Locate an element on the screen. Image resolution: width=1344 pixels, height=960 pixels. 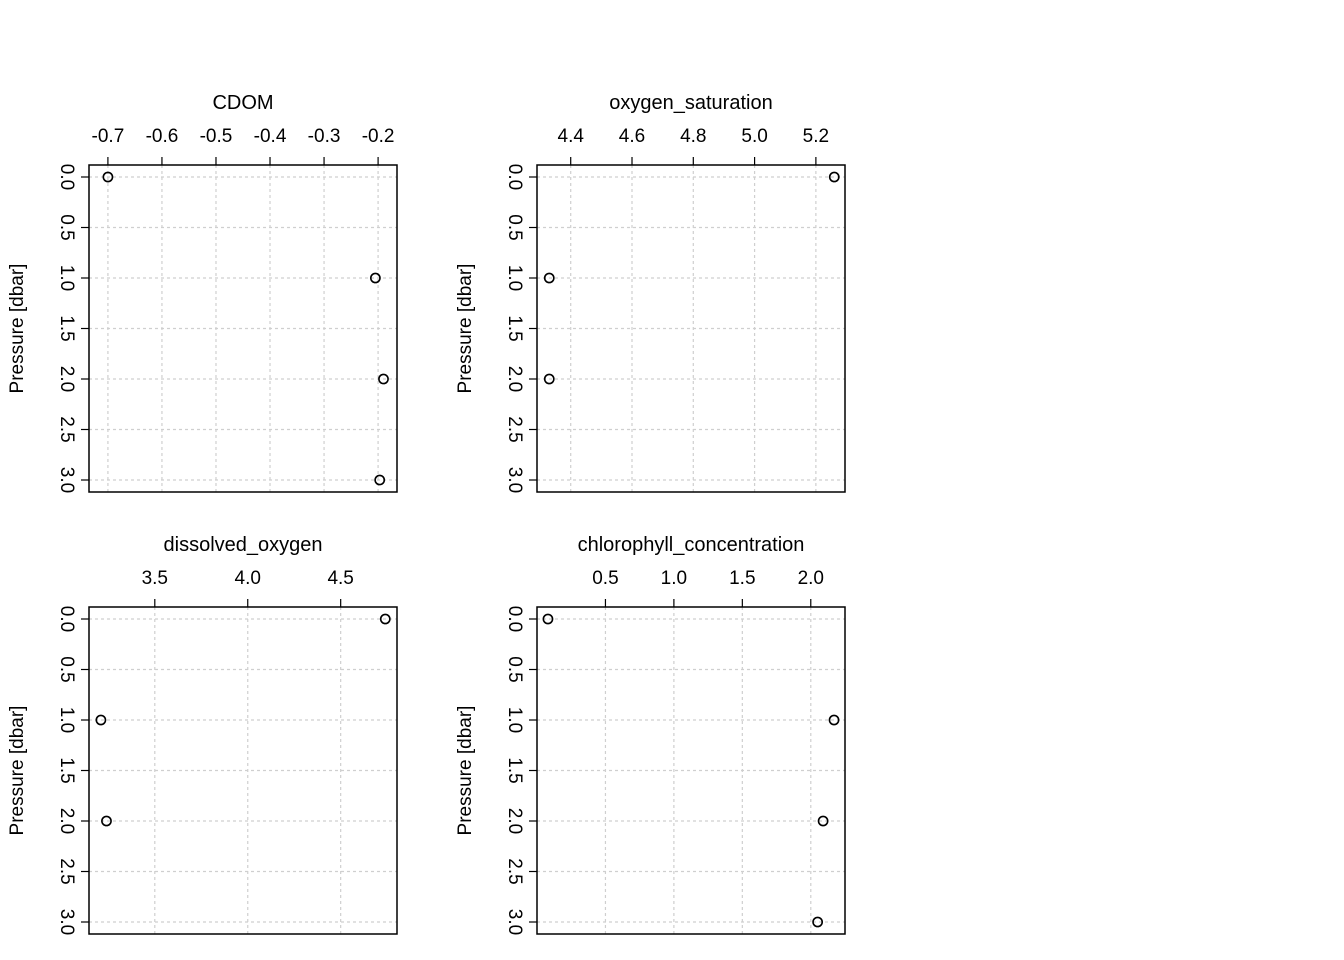
x-tick-label: -0.2 is located at coordinates (378, 136).